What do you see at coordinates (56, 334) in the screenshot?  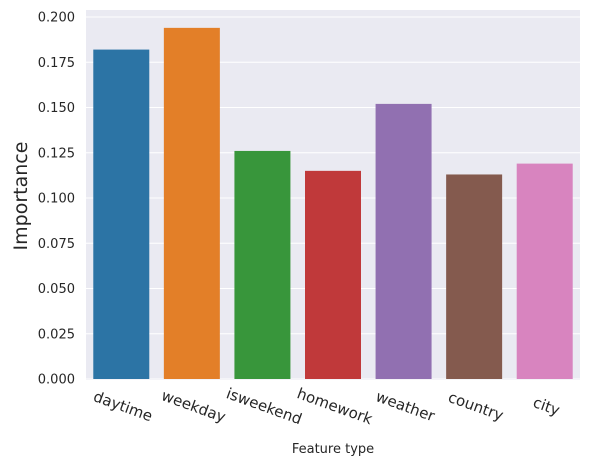 I see `y-tick-label-1: 0.025` at bounding box center [56, 334].